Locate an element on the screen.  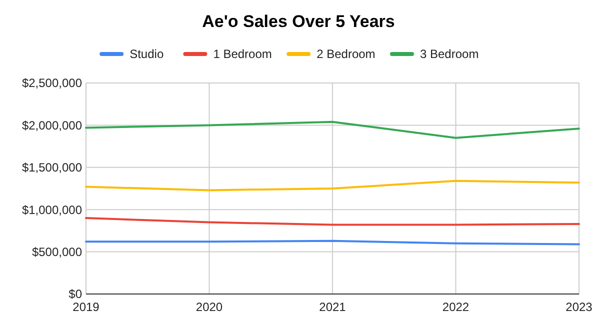
x-tick-label: 2021 is located at coordinates (332, 307).